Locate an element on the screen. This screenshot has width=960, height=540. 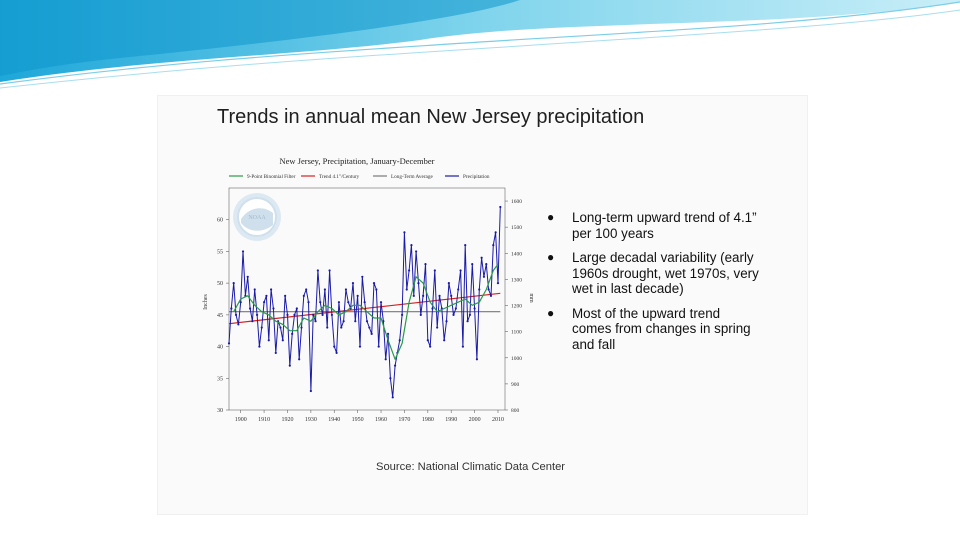
y2-tick-label: 1000 is located at coordinates (516, 359).